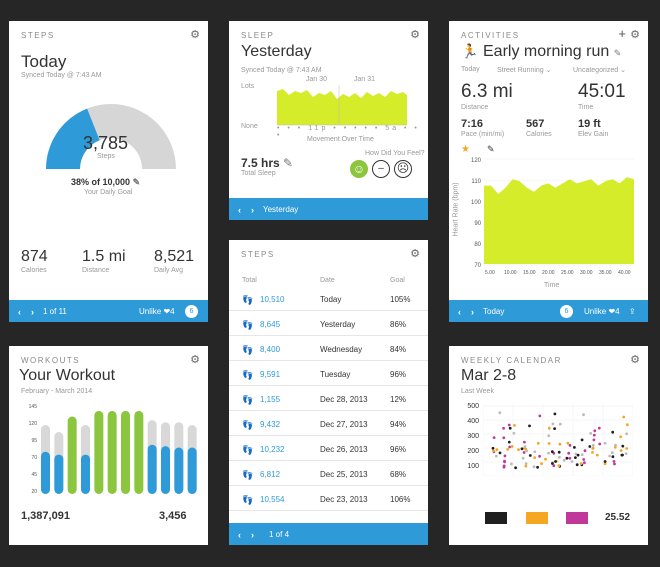  I want to click on feel-label: How Did You Feel?, so click(395, 153).